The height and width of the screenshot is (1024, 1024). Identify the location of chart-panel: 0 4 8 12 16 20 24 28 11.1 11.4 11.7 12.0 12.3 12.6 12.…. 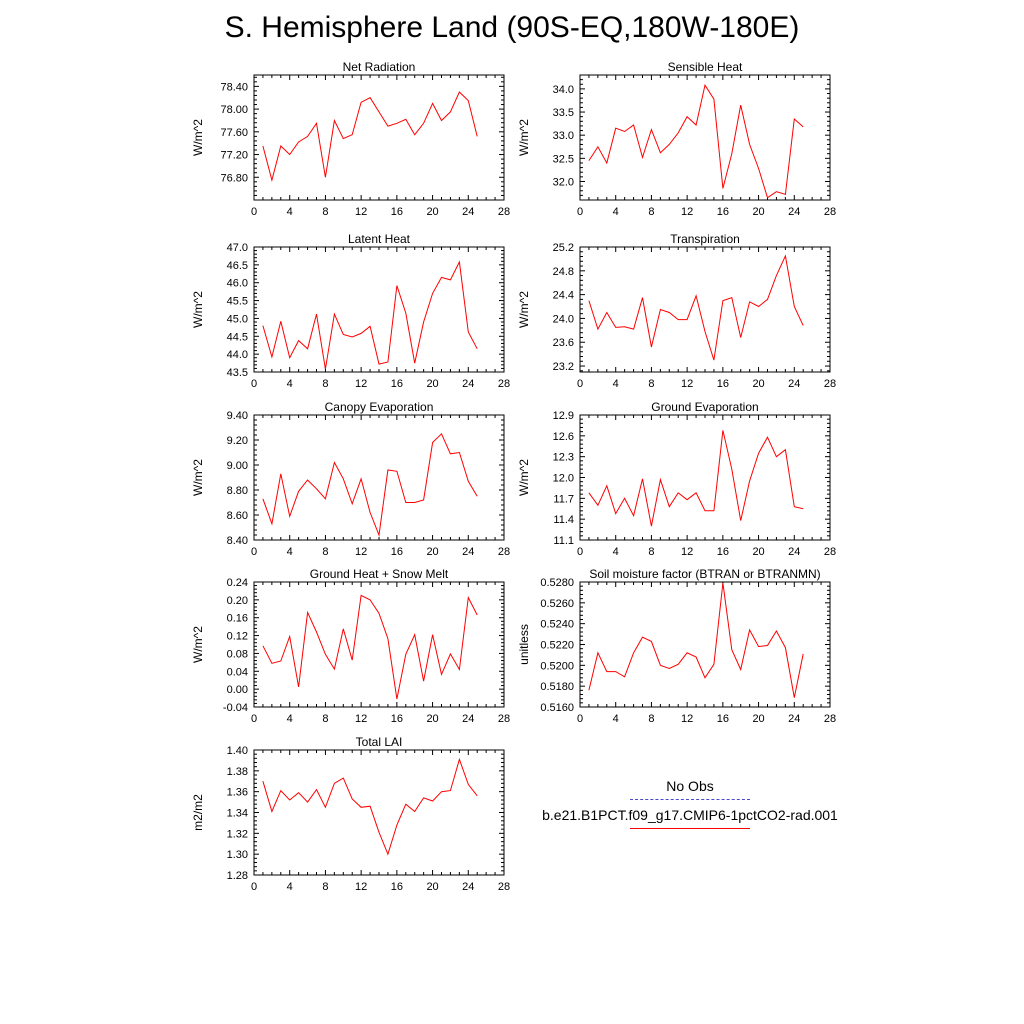
(676, 479).